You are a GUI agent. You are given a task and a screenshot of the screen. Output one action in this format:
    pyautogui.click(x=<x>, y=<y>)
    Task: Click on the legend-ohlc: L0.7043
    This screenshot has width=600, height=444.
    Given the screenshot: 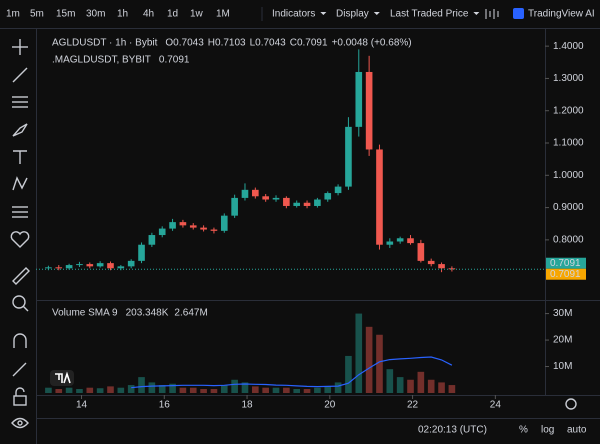 What is the action you would take?
    pyautogui.click(x=268, y=43)
    